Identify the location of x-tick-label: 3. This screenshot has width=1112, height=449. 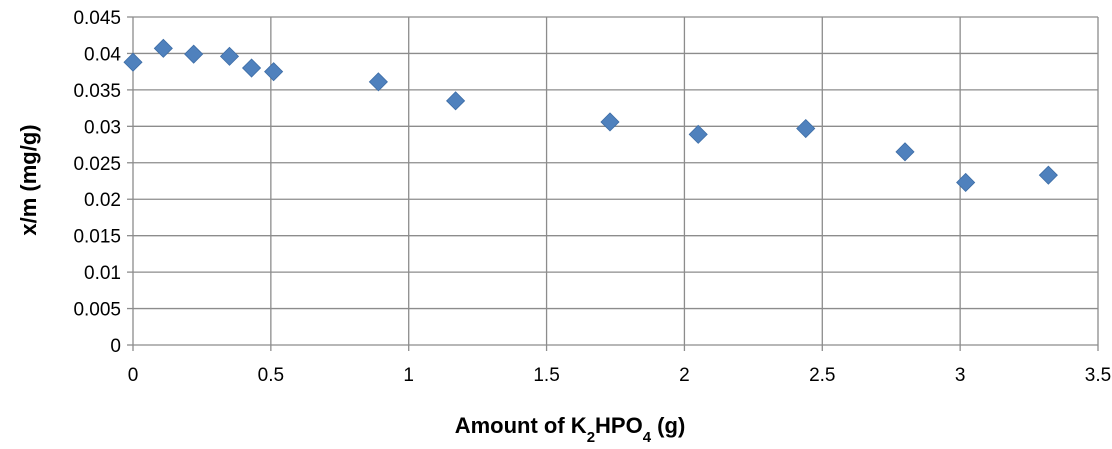
(960, 375).